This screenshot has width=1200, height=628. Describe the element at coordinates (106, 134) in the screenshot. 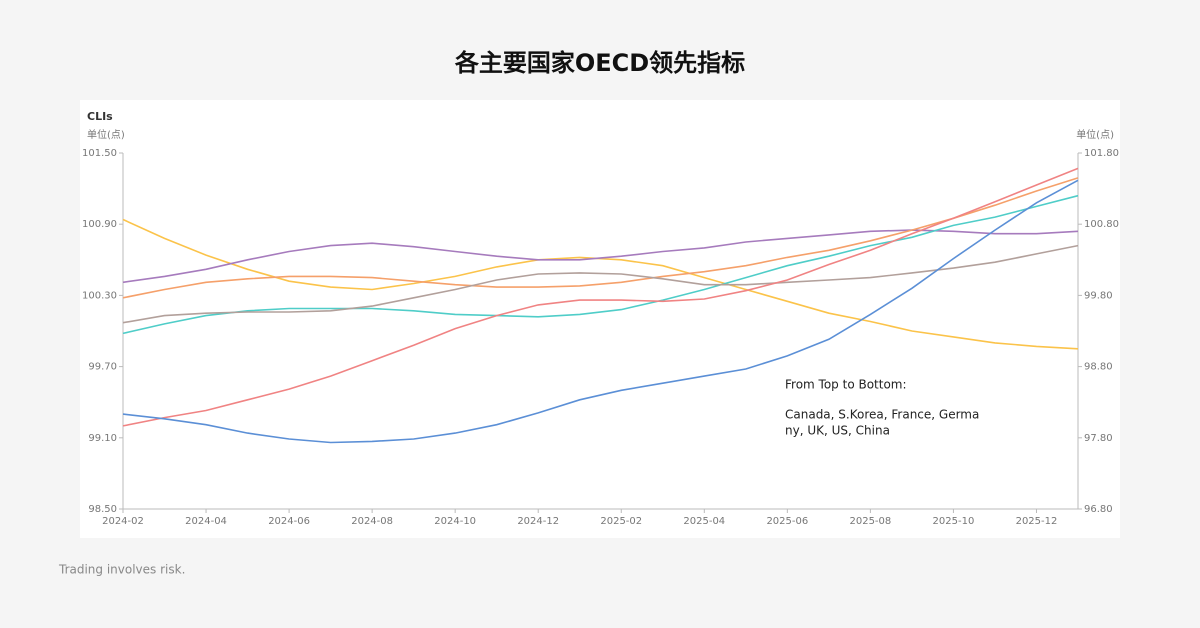

I see `y-axis-label: 单位(点)` at that location.